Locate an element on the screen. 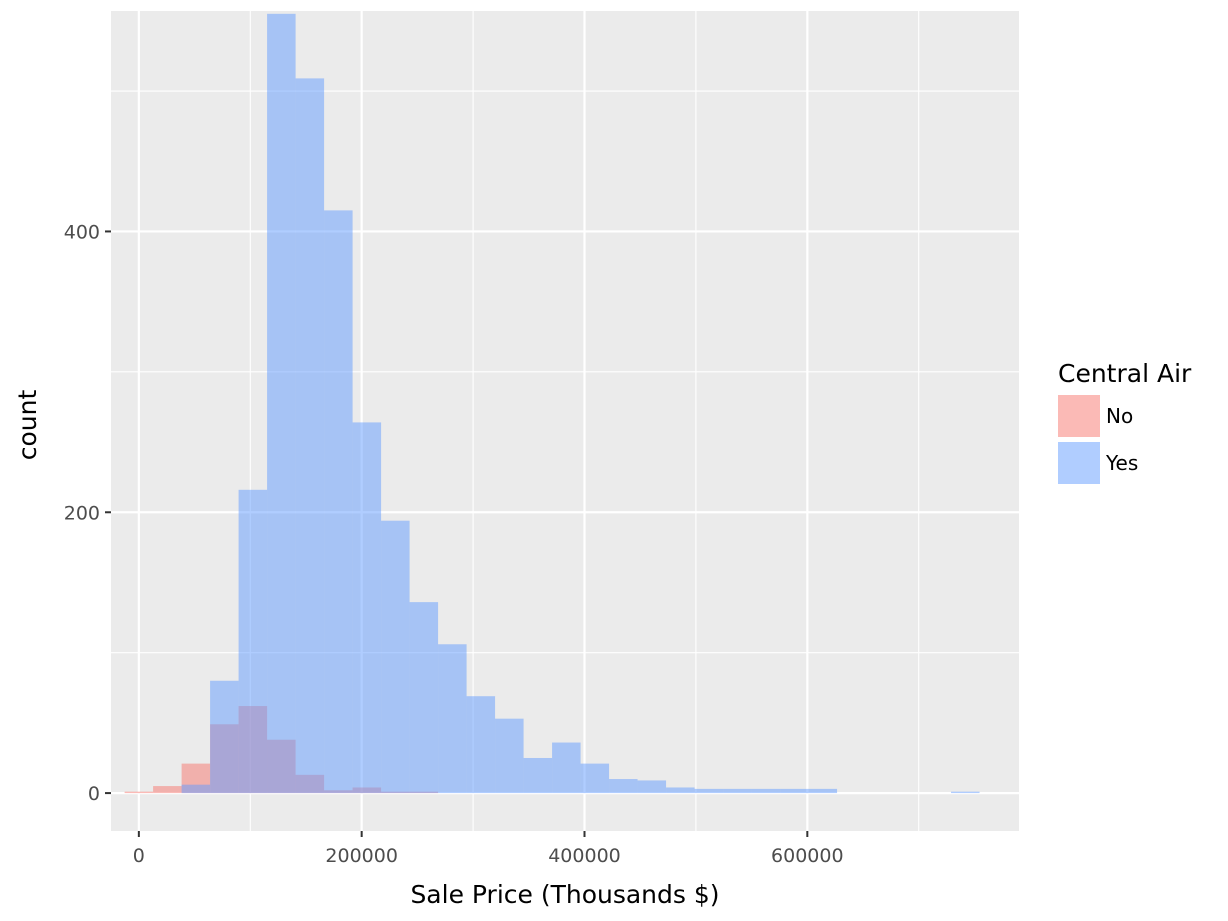  legend-label-no: No is located at coordinates (1119, 416).